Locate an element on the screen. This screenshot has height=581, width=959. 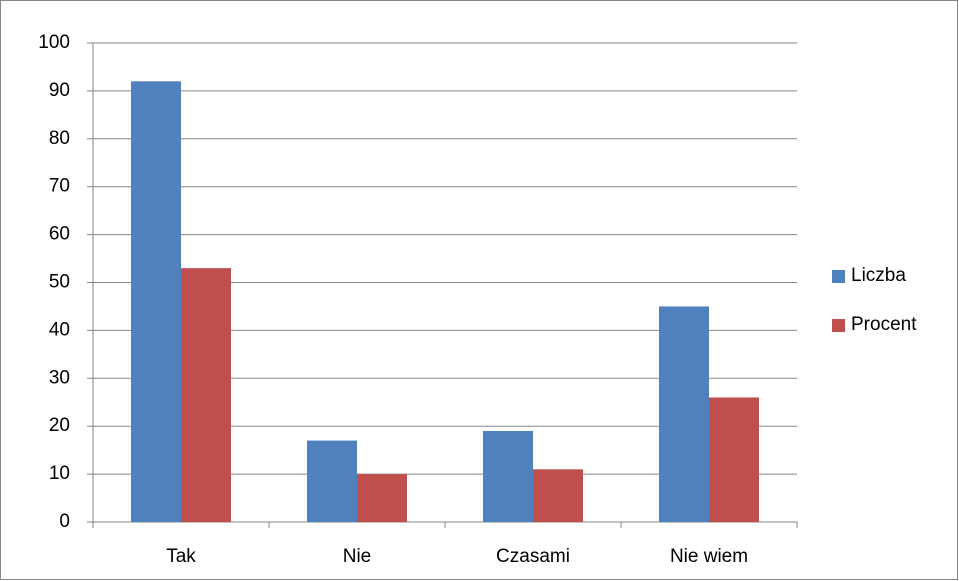
y-tick-label: 100 is located at coordinates (54, 42).